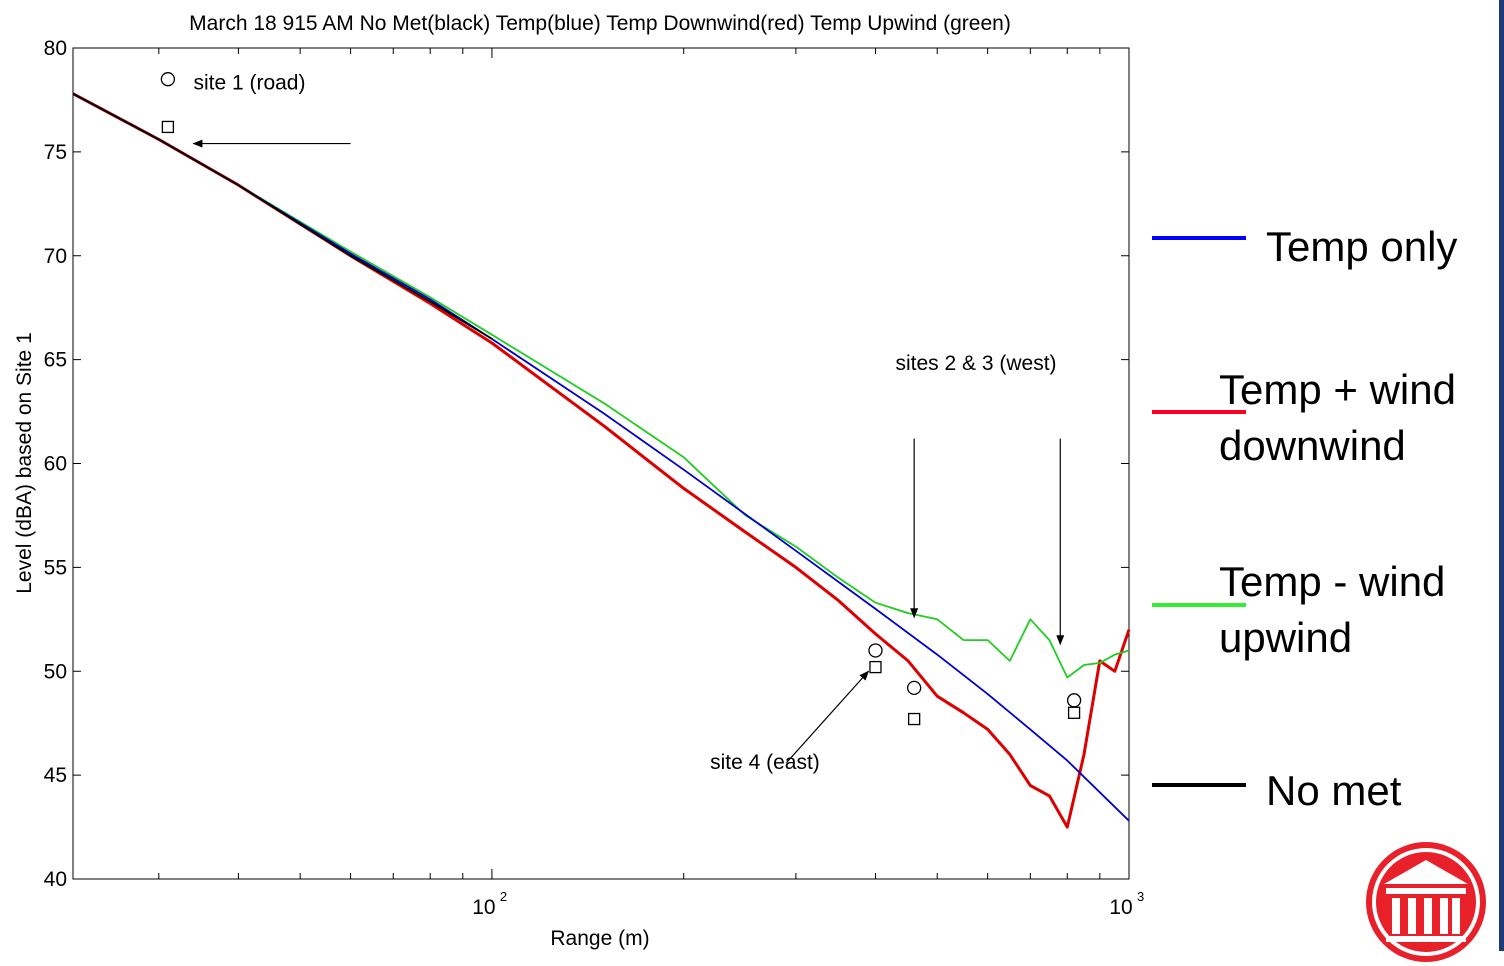 This screenshot has width=1504, height=966. Describe the element at coordinates (1199, 238) in the screenshot. I see `legend-line-temp-only` at that location.